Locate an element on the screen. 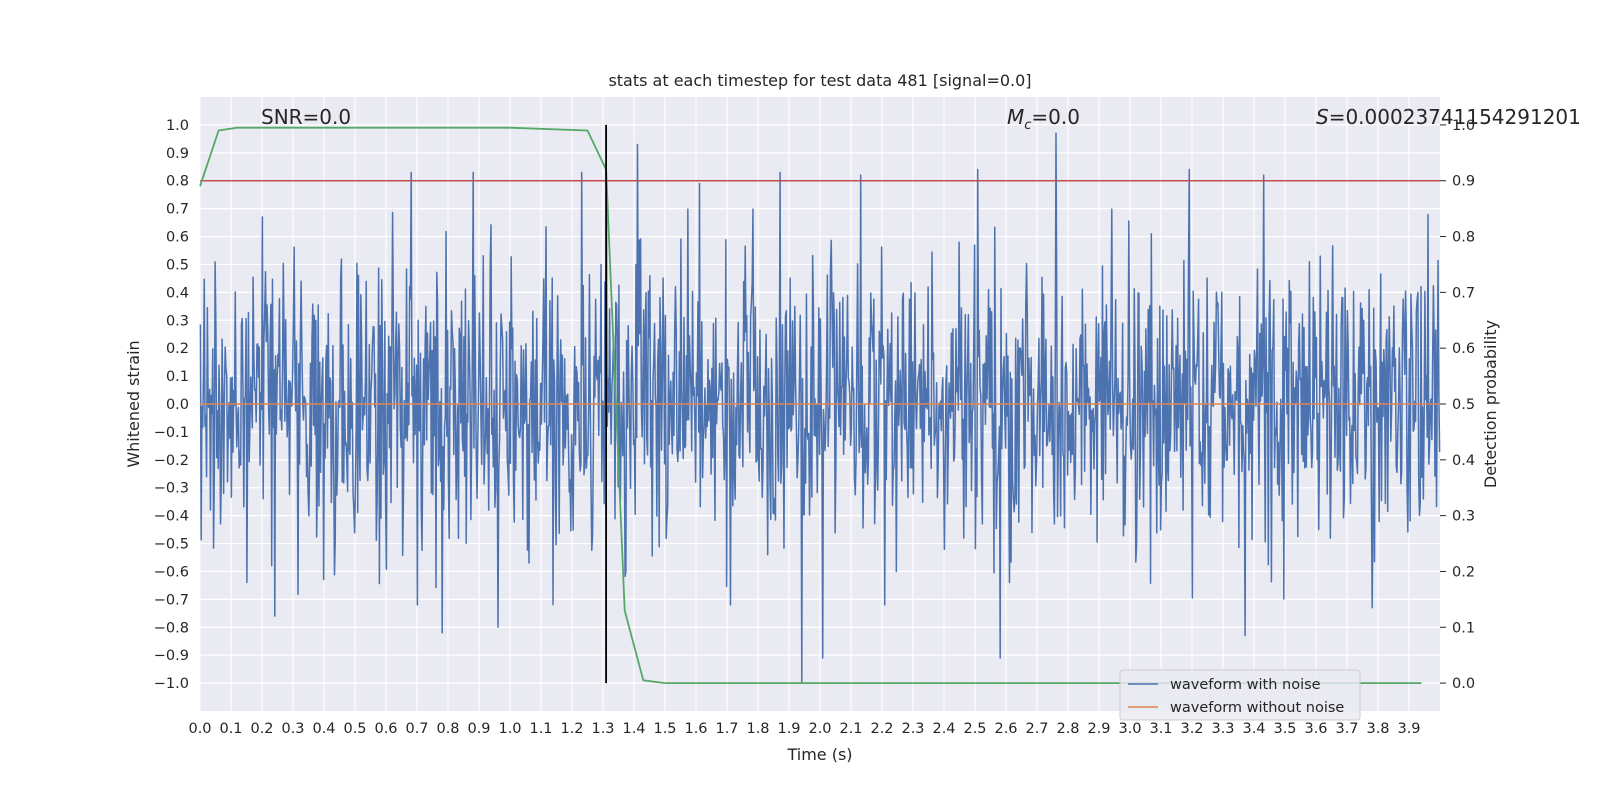 The image size is (1600, 805). x-tick-label: 0.1 is located at coordinates (230, 729).